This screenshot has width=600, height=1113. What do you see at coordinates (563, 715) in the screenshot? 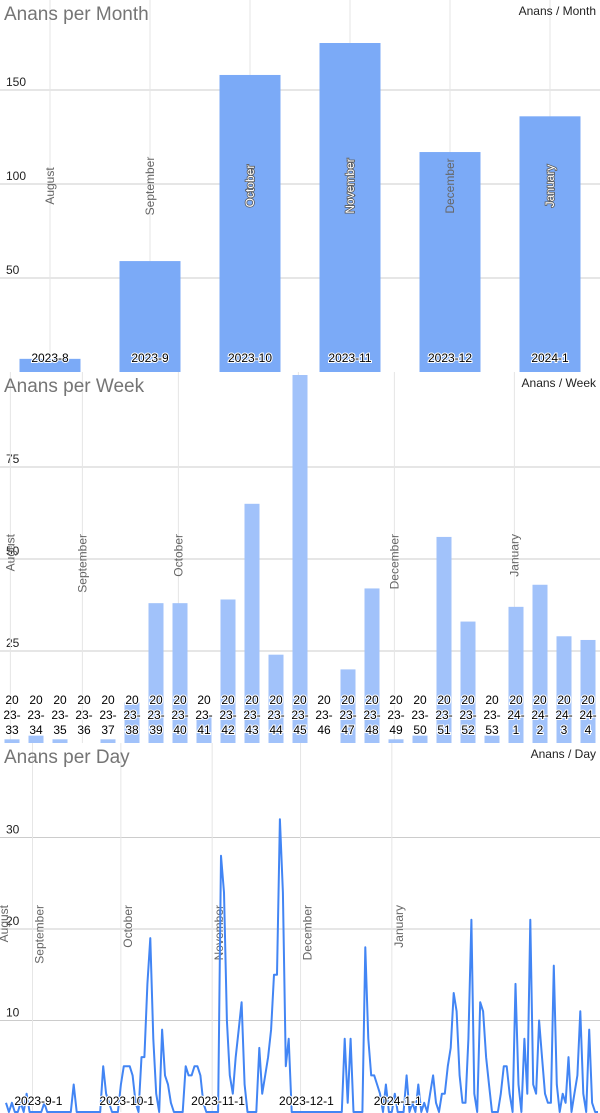
I see `week-category-label: 24-` at bounding box center [563, 715].